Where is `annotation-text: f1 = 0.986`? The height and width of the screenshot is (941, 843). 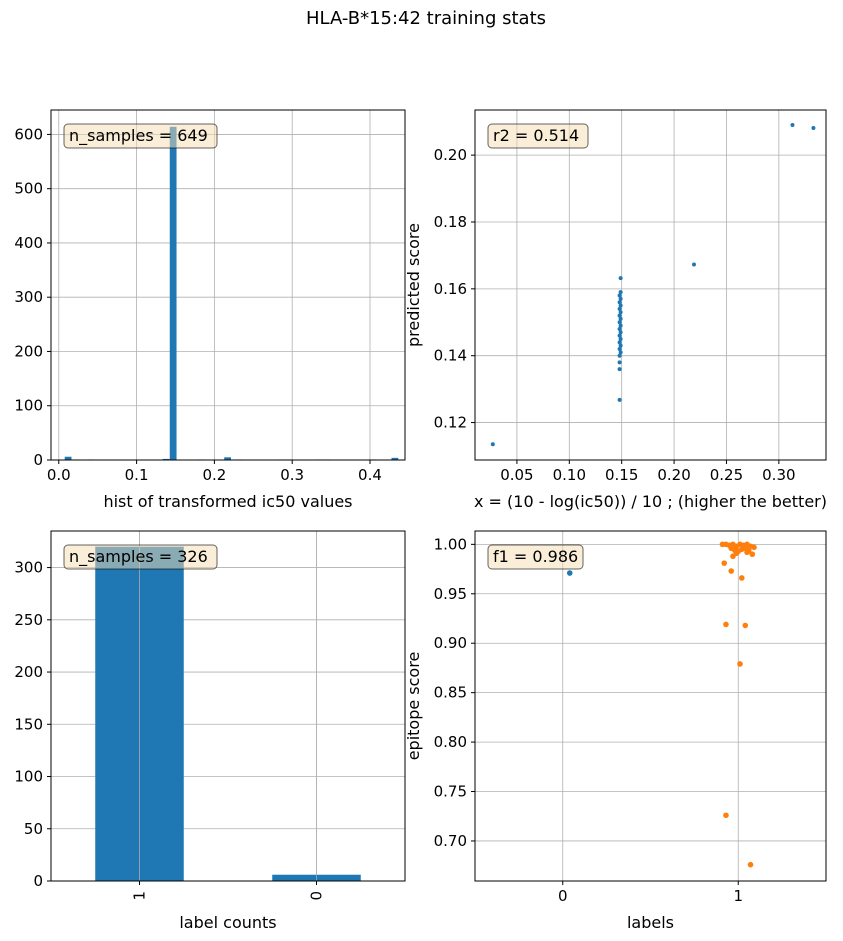 annotation-text: f1 = 0.986 is located at coordinates (535, 556).